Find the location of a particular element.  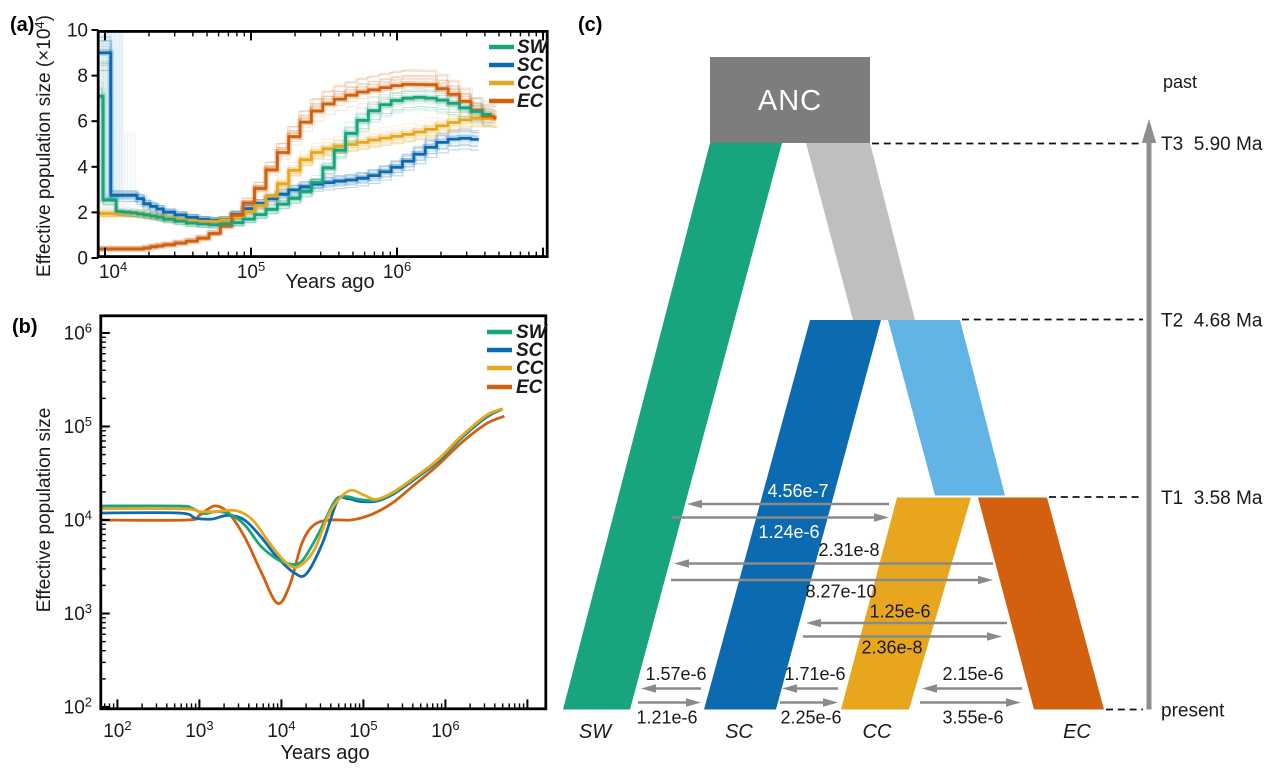

svg-text: 1.24e-6 is located at coordinates (788, 532).